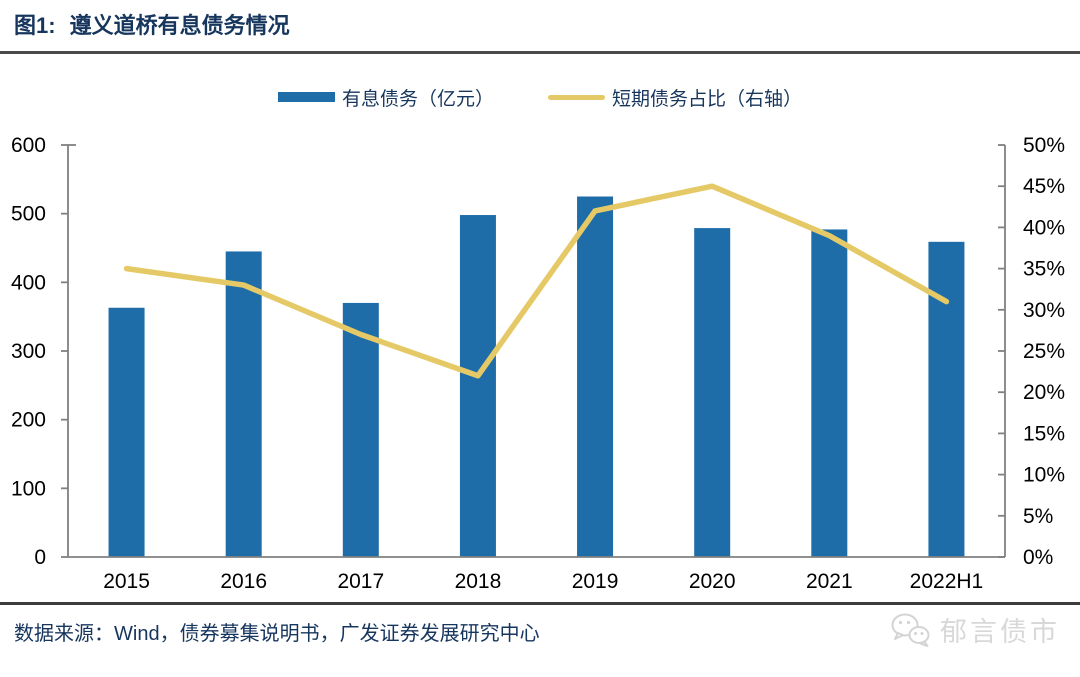 This screenshot has width=1080, height=677. I want to click on data-source-note: 数据来源：Wind，债券募集说明书，广发证券发展研究中心, so click(277, 634).